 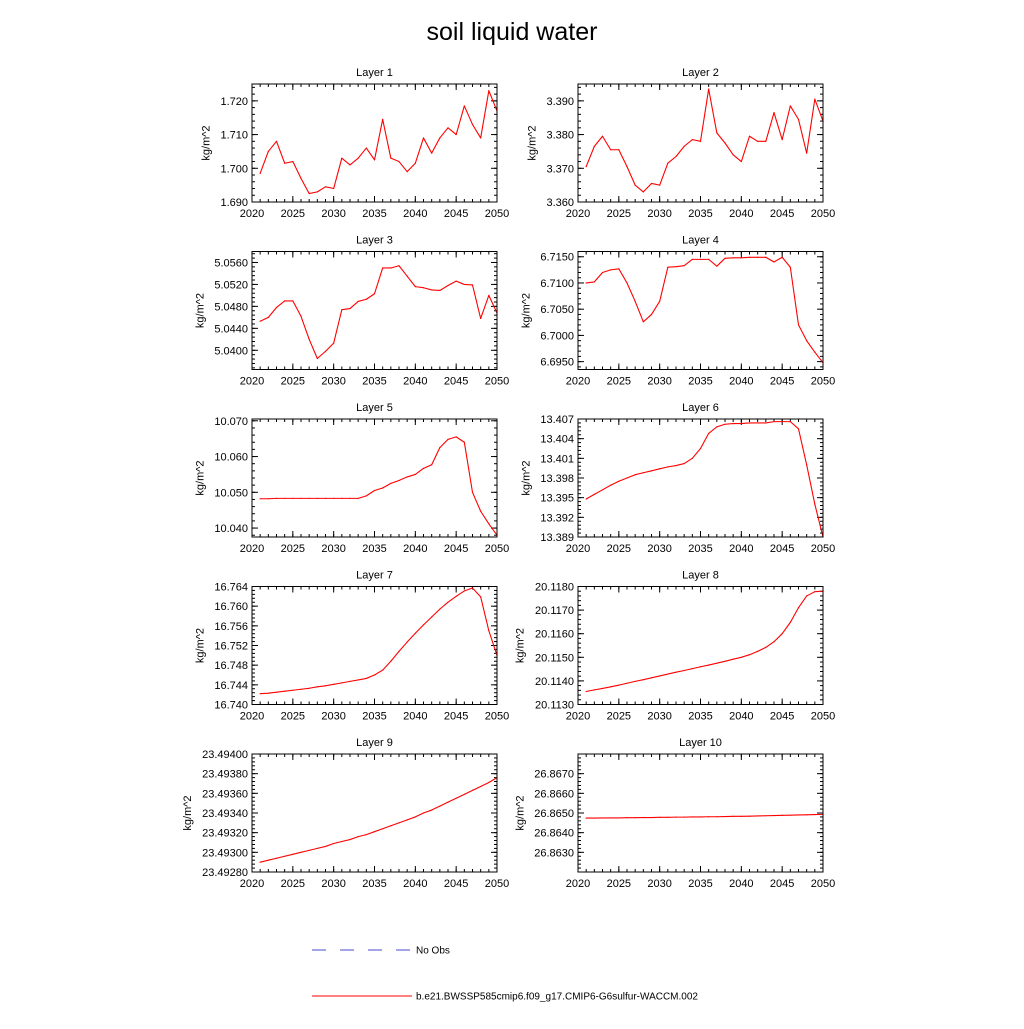 What do you see at coordinates (231, 529) in the screenshot?
I see `y-tick-label: 10.040` at bounding box center [231, 529].